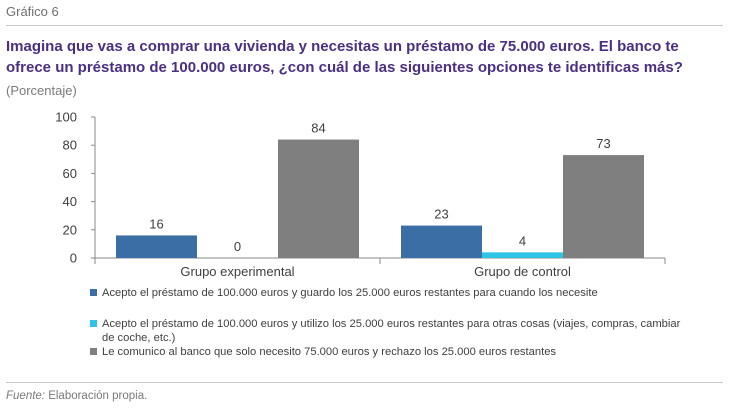  I want to click on source-text: Elaboración propia., so click(96, 396).